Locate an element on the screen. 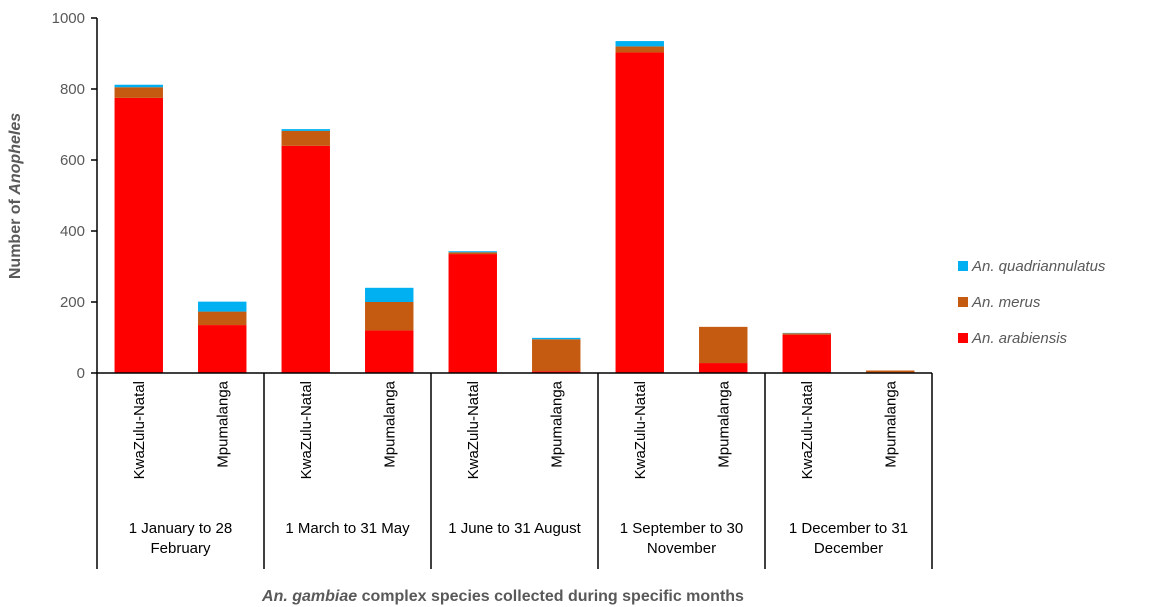 This screenshot has width=1158, height=607. x-group-label: 1 September to 30 is located at coordinates (681, 528).